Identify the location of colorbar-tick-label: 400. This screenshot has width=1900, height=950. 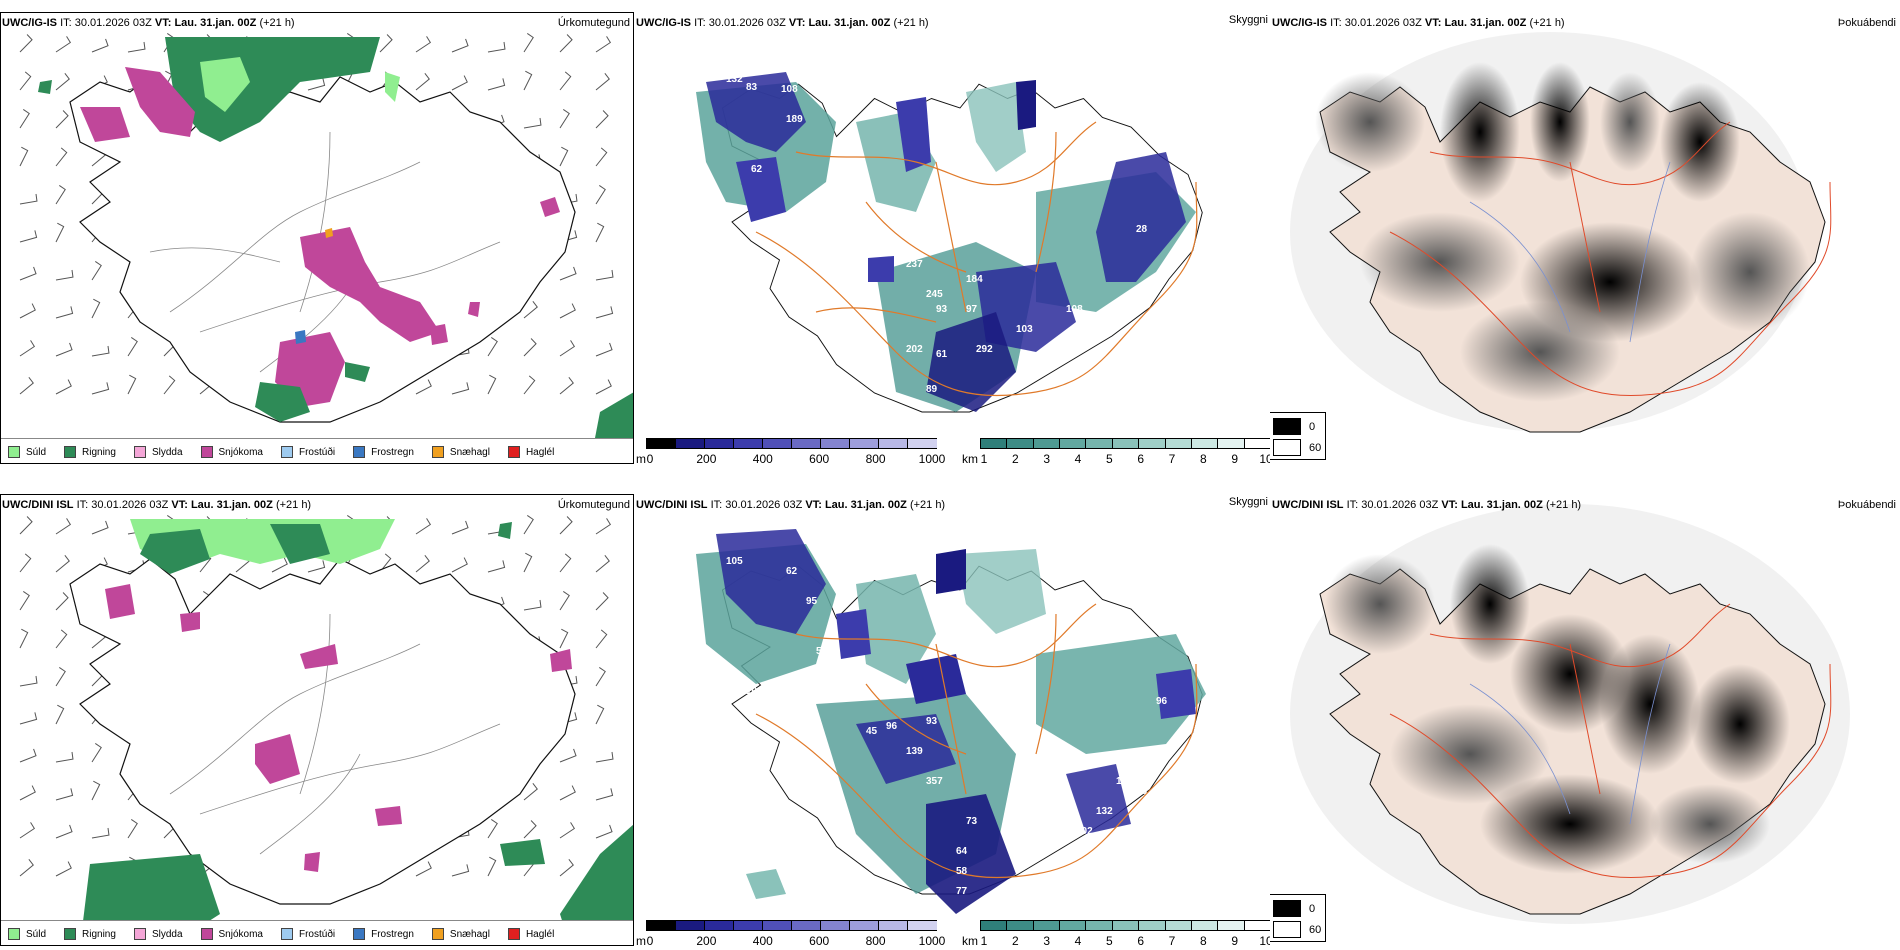
(762, 940).